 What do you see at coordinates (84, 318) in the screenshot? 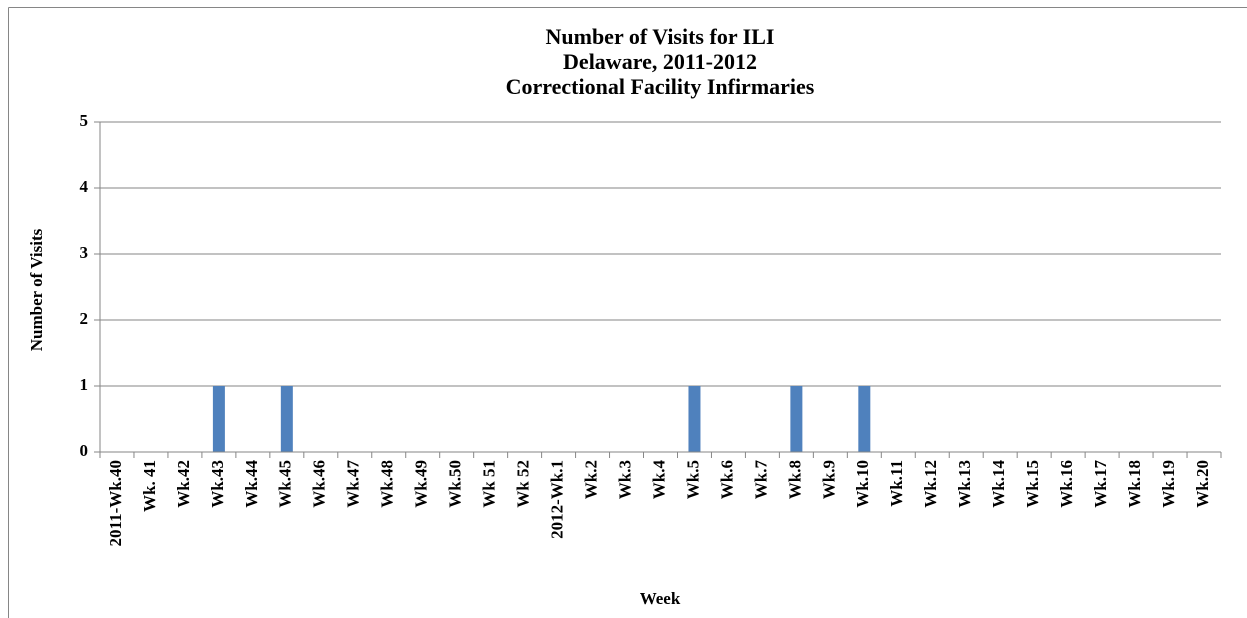
I see `y-tick-label: 2` at bounding box center [84, 318].